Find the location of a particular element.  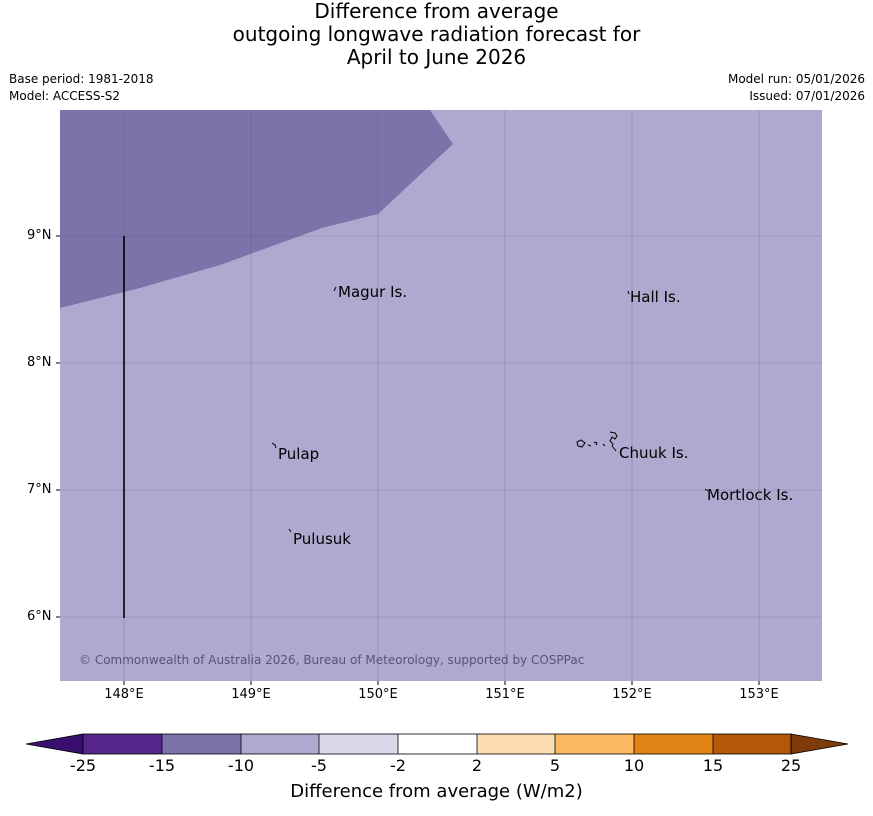

title-line-1: Difference from average is located at coordinates (436, 11).